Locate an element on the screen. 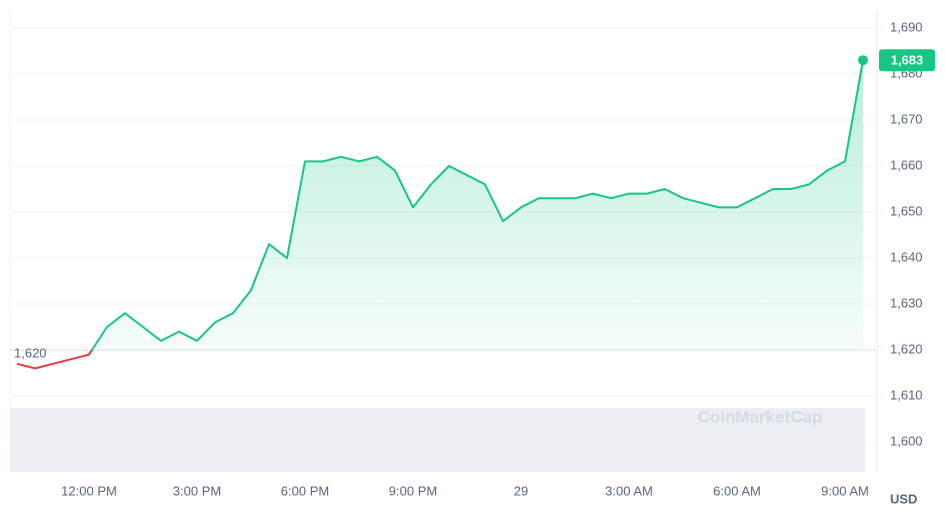 This screenshot has height=516, width=945. x-tick-label: 9:00 PM is located at coordinates (413, 490).